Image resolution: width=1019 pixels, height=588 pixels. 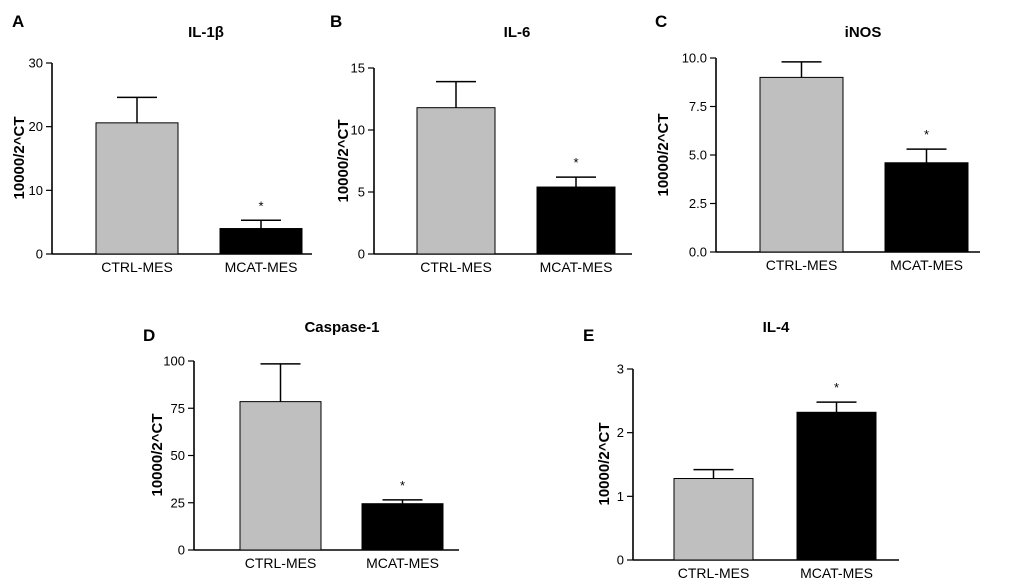 I want to click on y-tick-label: 1, so click(x=620, y=496).